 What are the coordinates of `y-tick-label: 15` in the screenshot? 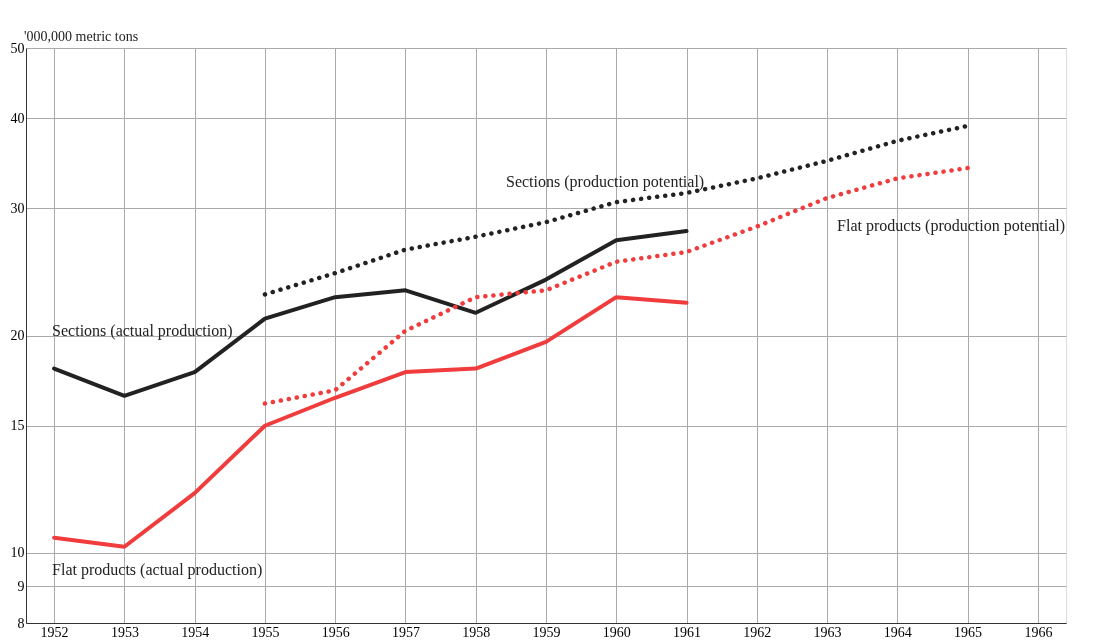 It's located at (17, 426).